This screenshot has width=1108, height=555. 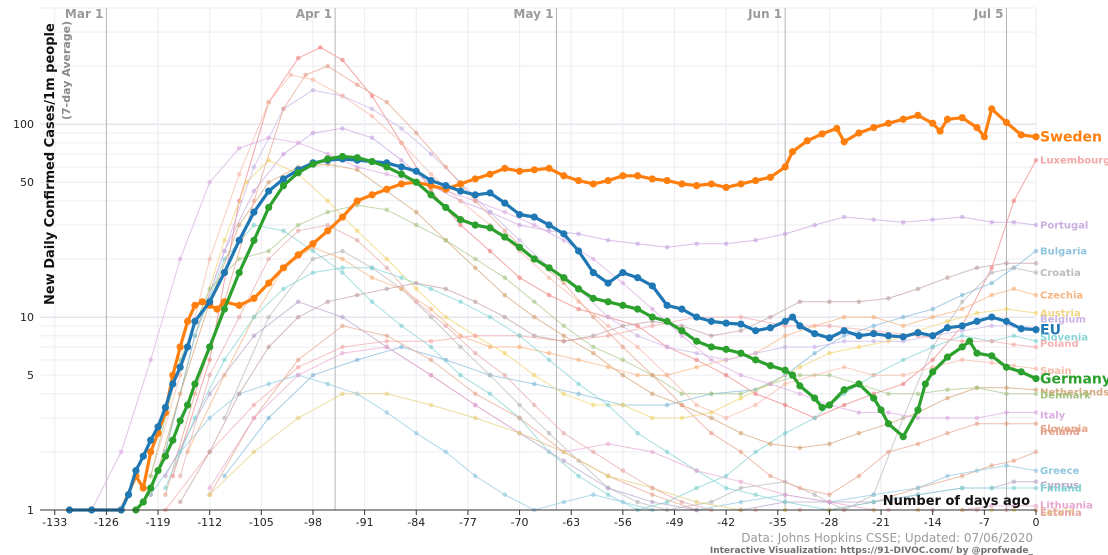 What do you see at coordinates (314, 14) in the screenshot?
I see `month-marker-label: Apr 1` at bounding box center [314, 14].